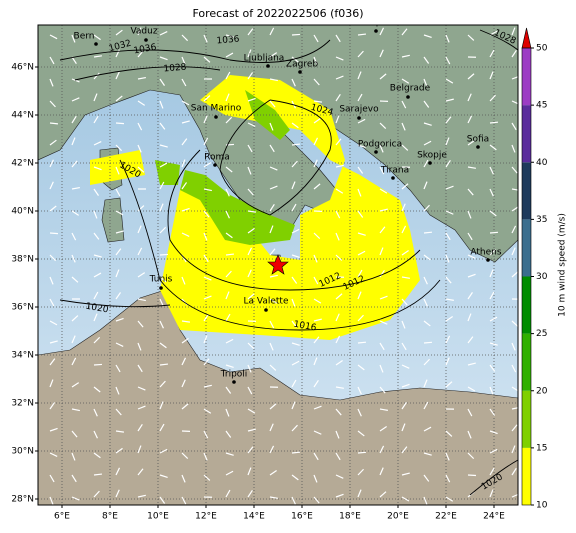  What do you see at coordinates (22, 500) in the screenshot?
I see `y-tick-label: 28°N` at bounding box center [22, 500].